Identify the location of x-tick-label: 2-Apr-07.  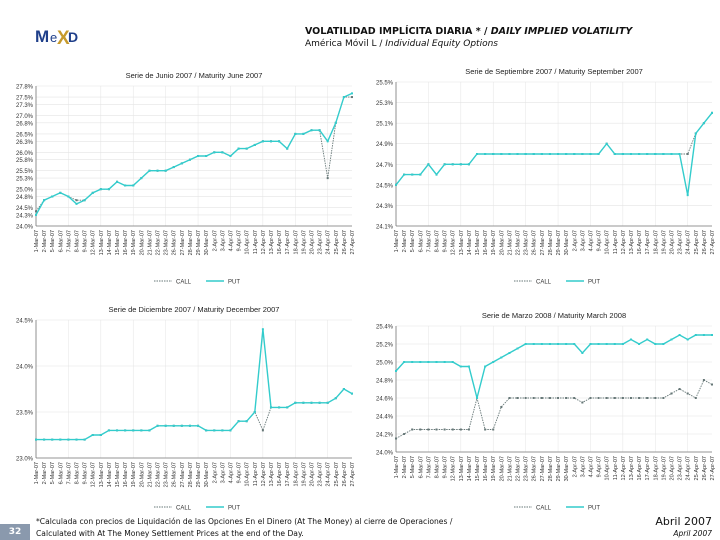
(575, 466).